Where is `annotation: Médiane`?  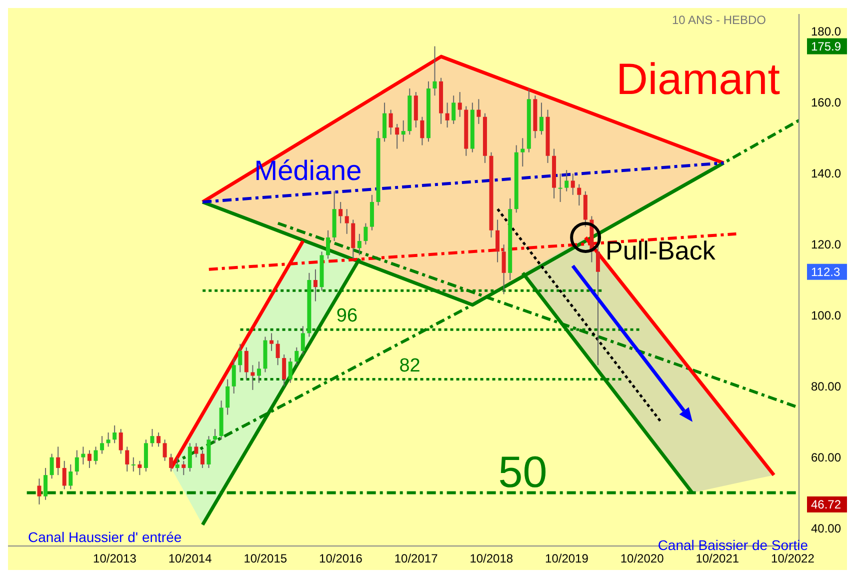
annotation: Médiane is located at coordinates (308, 170).